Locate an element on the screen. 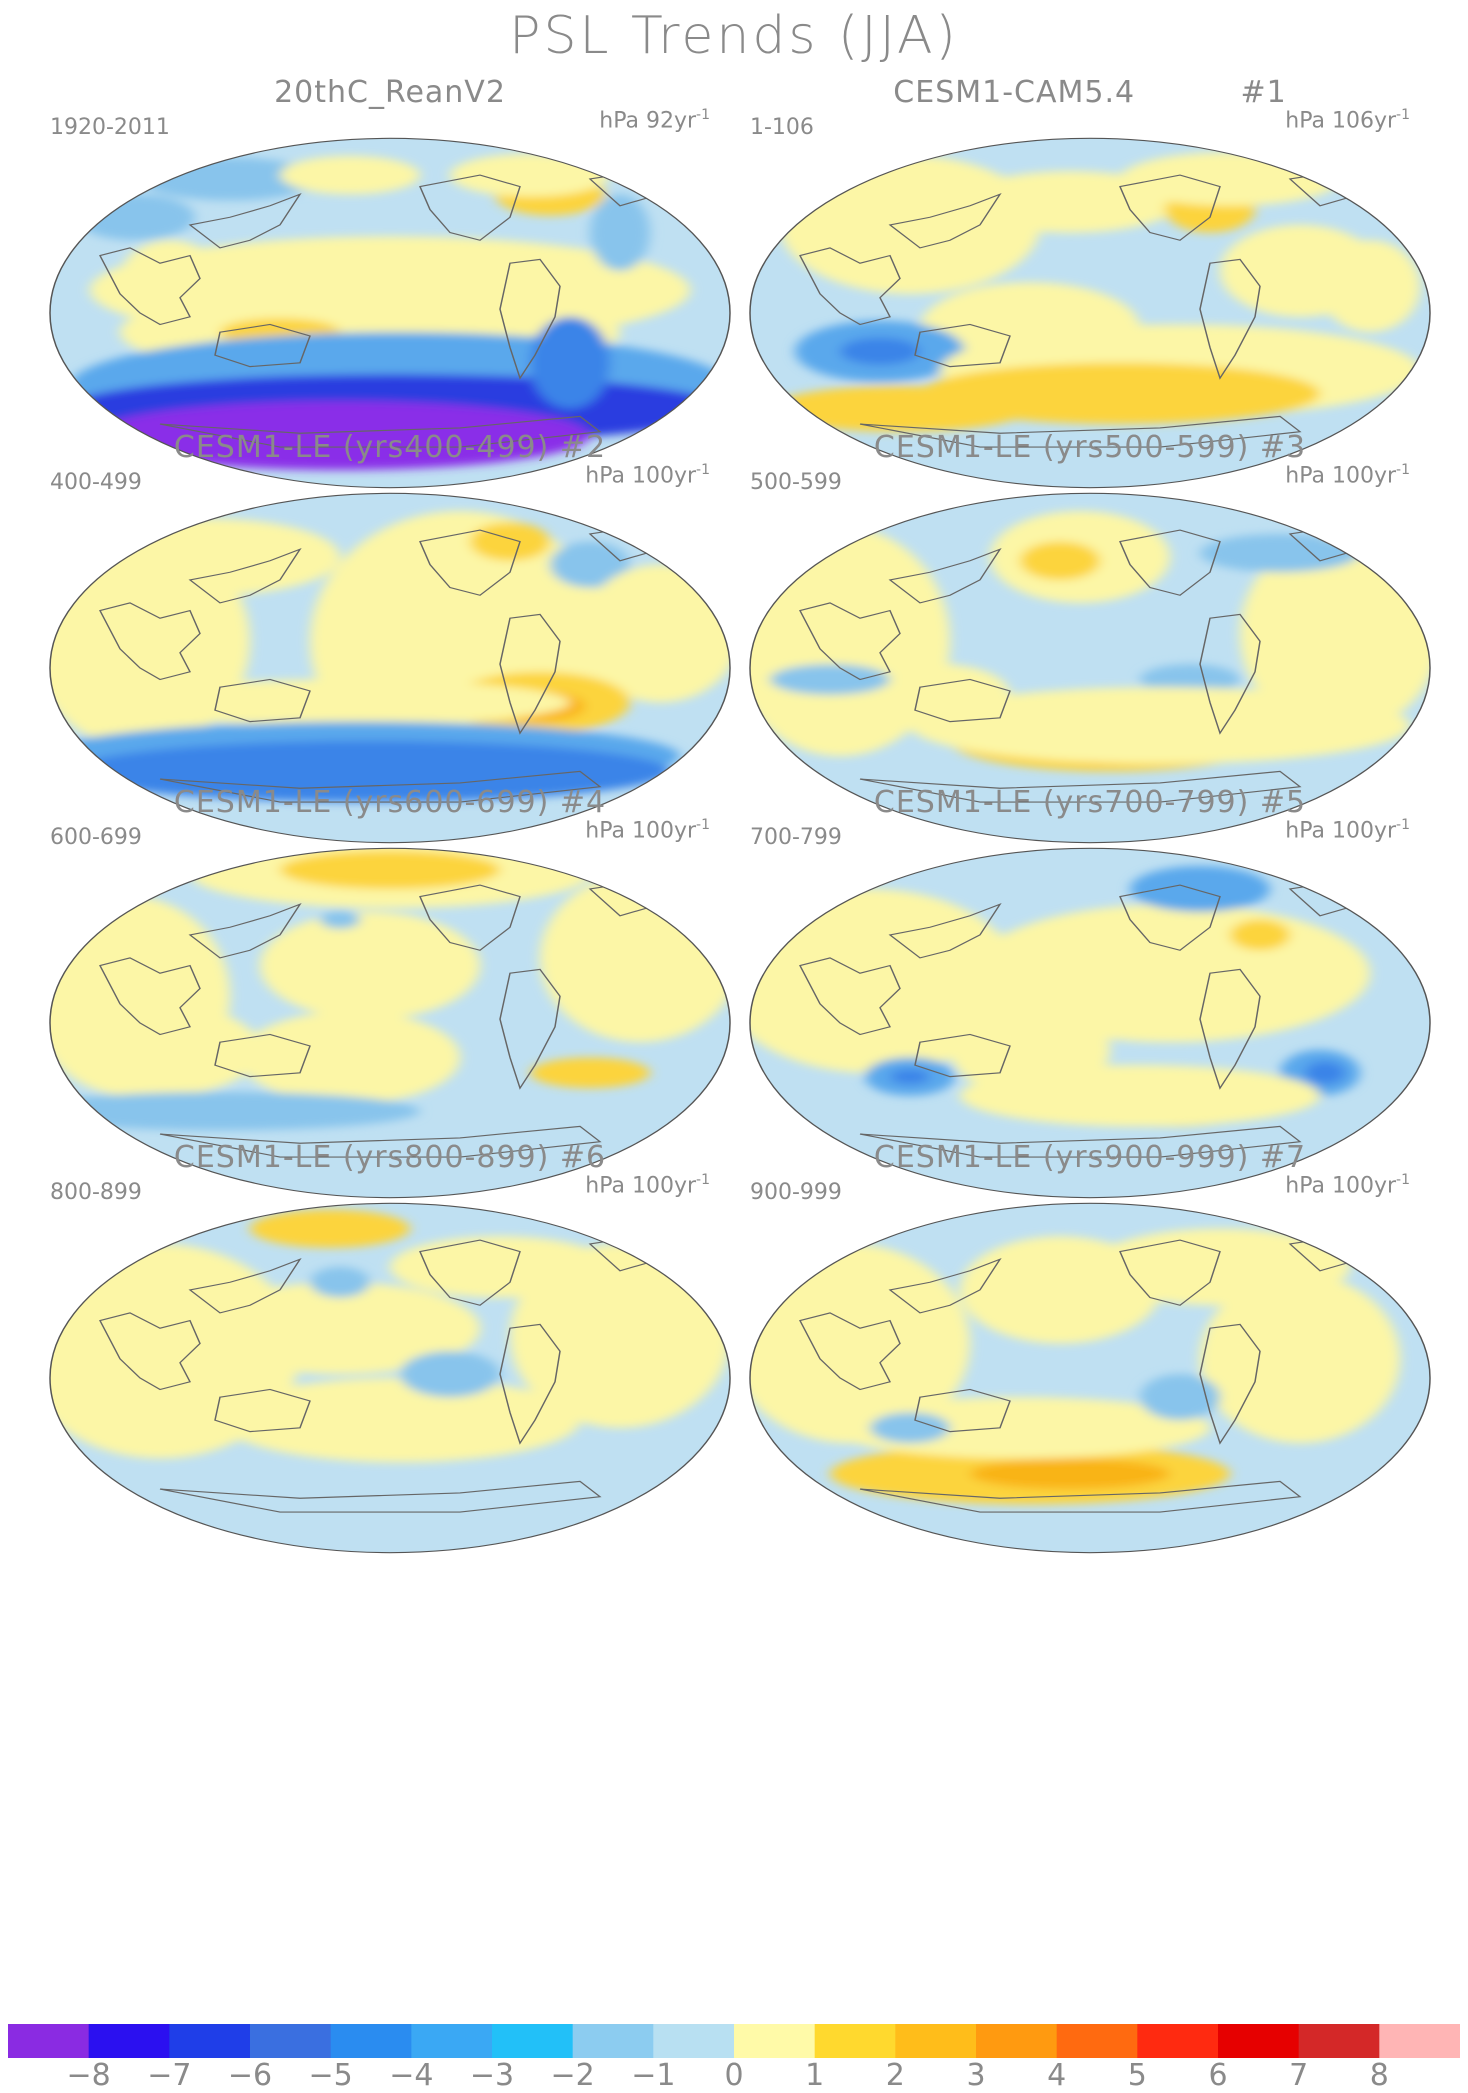  panel-title: CESM1-CAM5.4 #1 is located at coordinates (1090, 92).